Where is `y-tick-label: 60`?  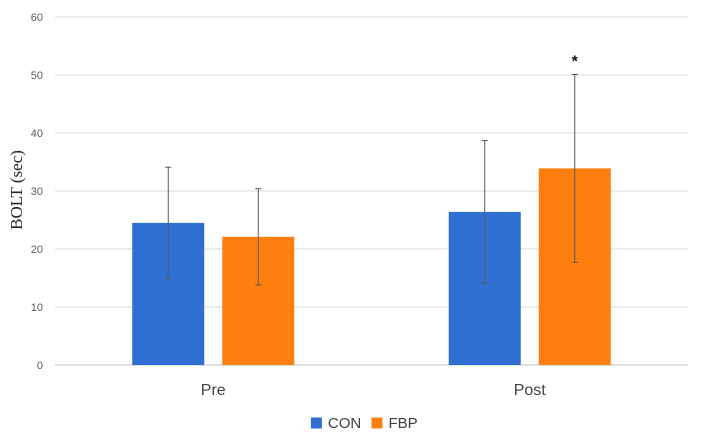
y-tick-label: 60 is located at coordinates (37, 18).